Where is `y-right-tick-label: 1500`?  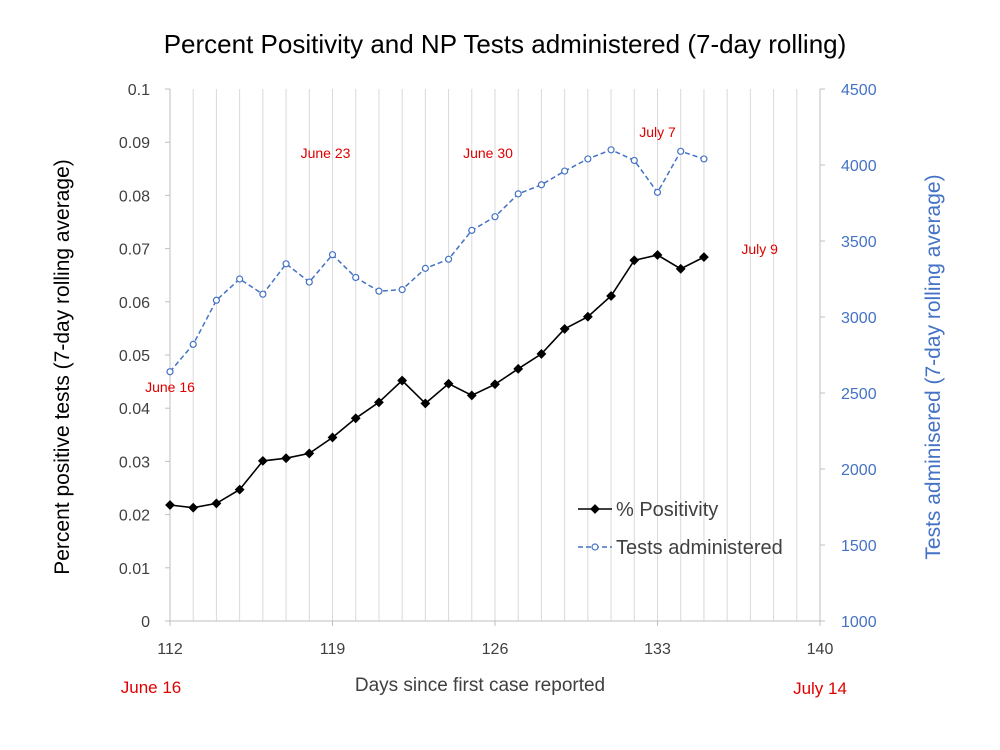 y-right-tick-label: 1500 is located at coordinates (859, 546).